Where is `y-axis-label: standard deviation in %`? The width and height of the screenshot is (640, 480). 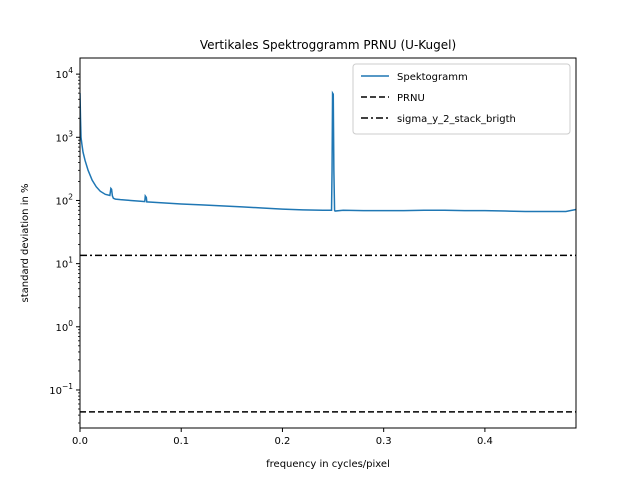
y-axis-label: standard deviation in % is located at coordinates (25, 243).